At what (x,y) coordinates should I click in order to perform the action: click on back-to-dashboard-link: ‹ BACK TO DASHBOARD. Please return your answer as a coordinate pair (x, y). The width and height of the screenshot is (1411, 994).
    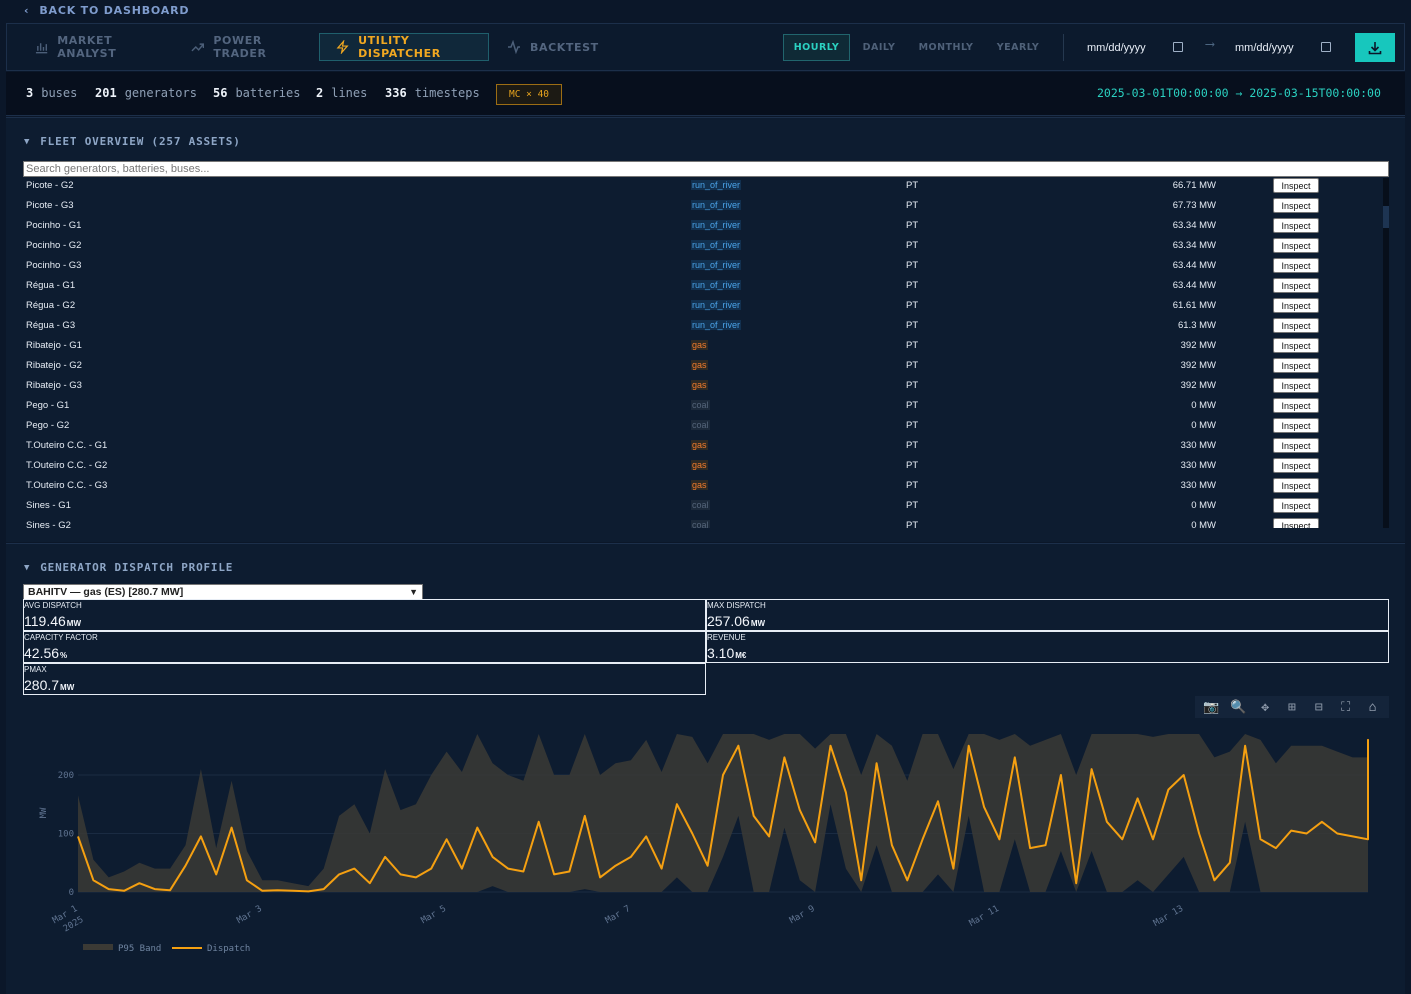
    Looking at the image, I should click on (106, 10).